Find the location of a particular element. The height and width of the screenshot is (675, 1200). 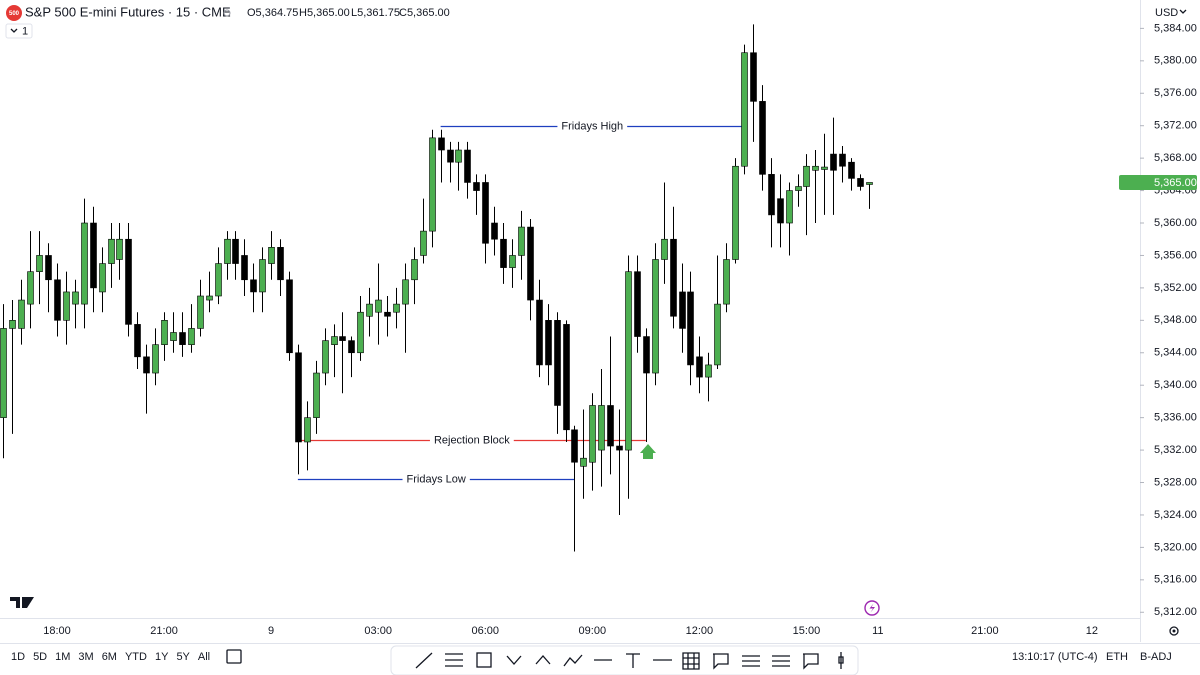

text-tool is located at coordinates (633, 660).